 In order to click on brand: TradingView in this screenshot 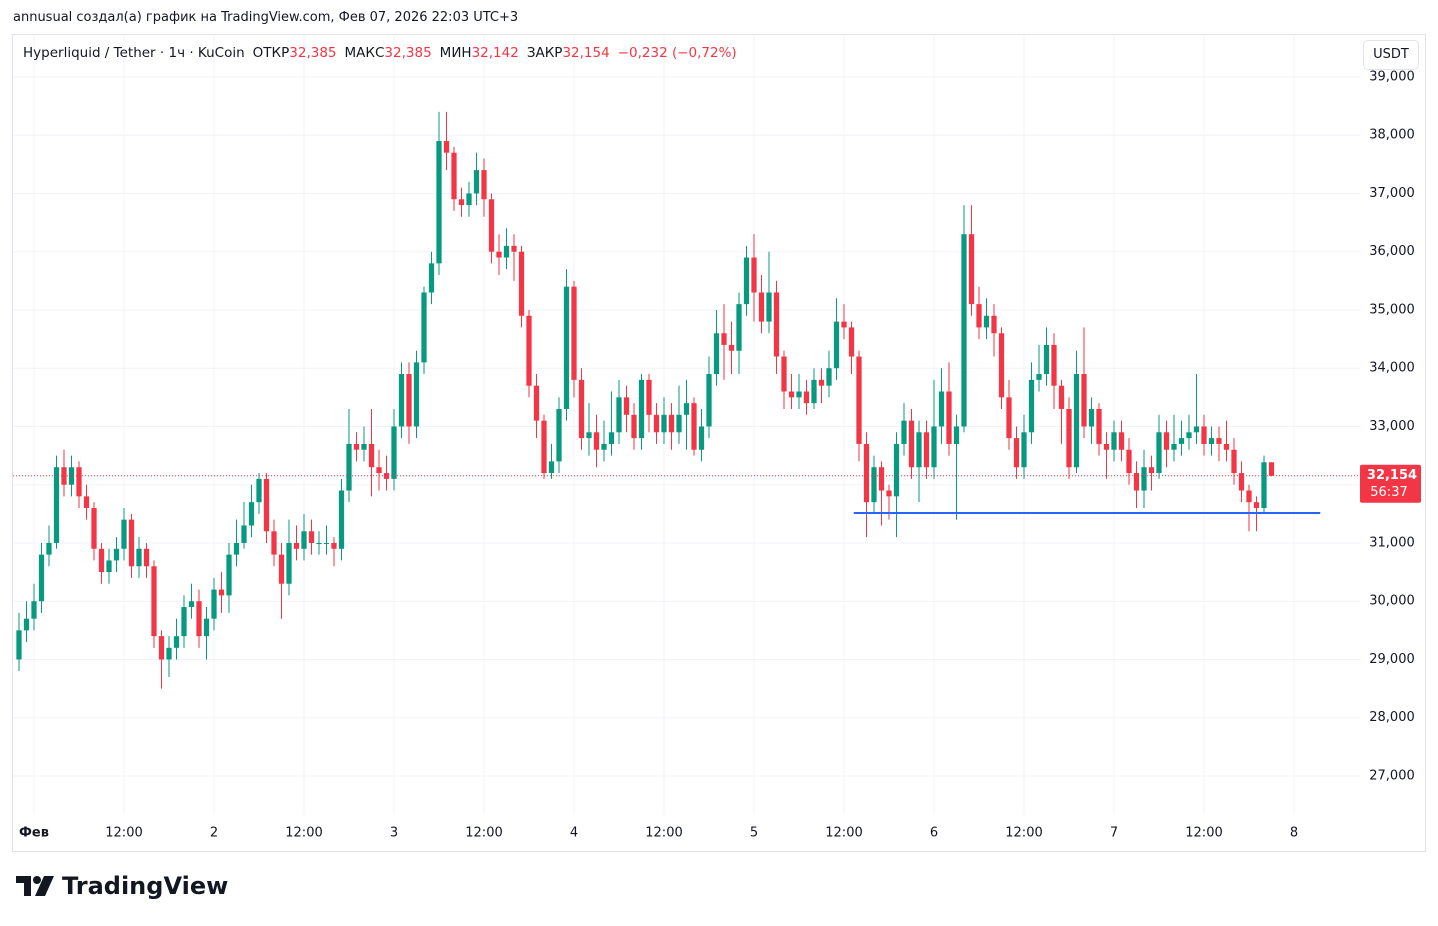, I will do `click(122, 886)`.